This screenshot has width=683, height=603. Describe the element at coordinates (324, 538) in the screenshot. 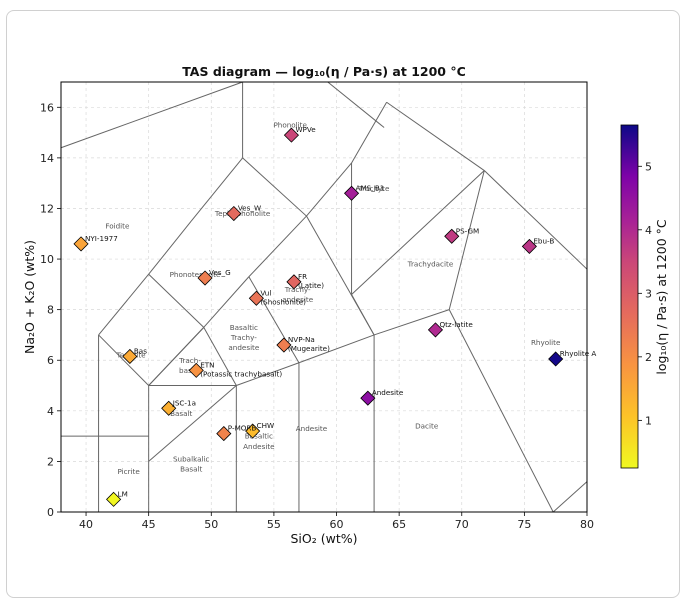

I see `x-axis-label: SiO₂ (wt%)` at that location.